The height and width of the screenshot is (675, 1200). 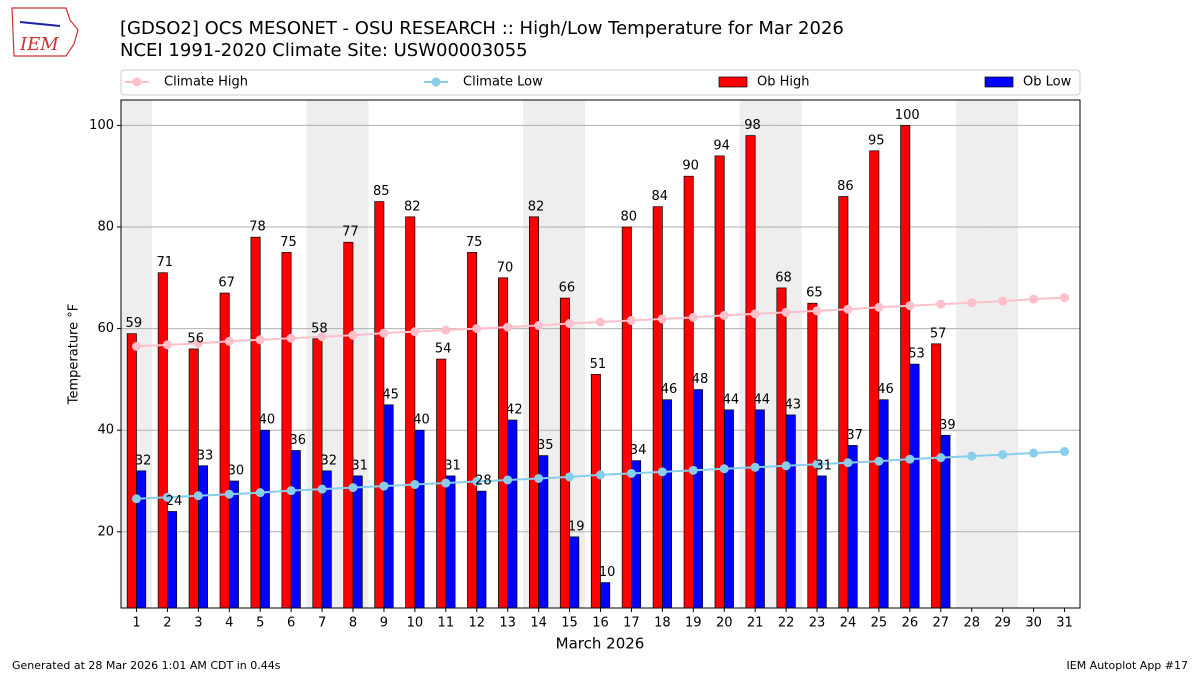 I want to click on weekend-shade, so click(x=1003, y=354).